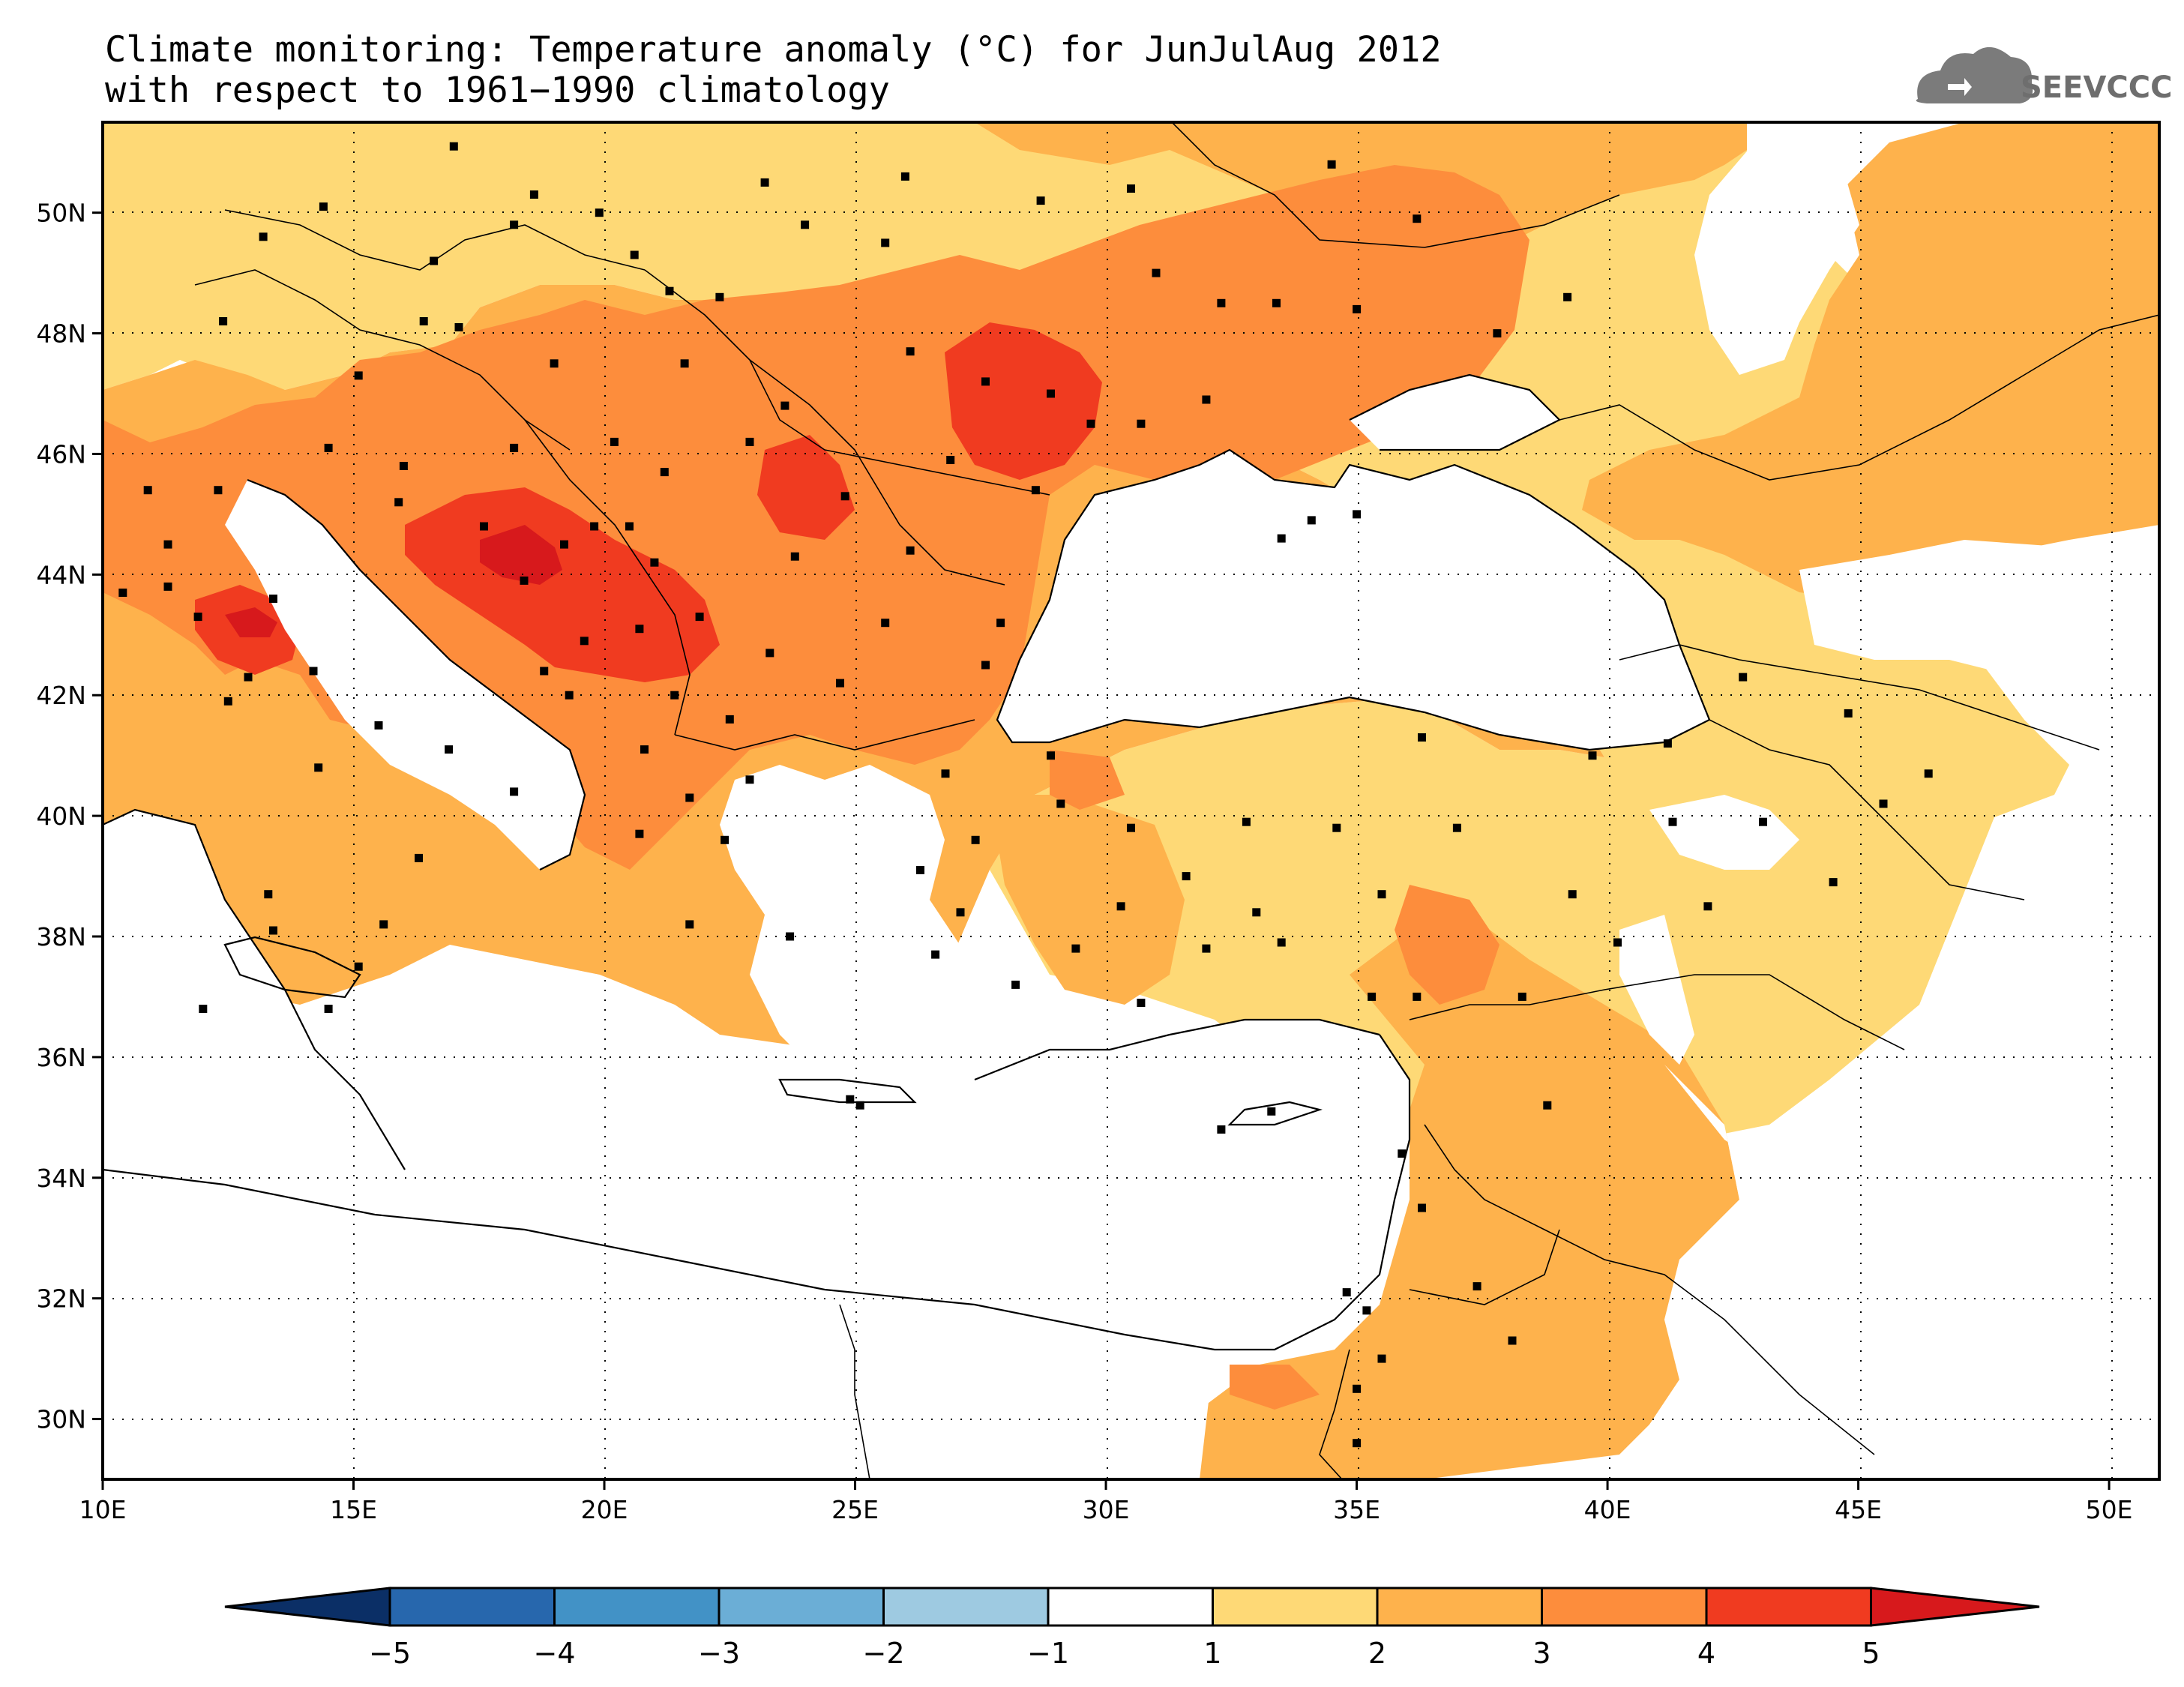 The image size is (2184, 1687). I want to click on lat-label: 46N, so click(61, 454).